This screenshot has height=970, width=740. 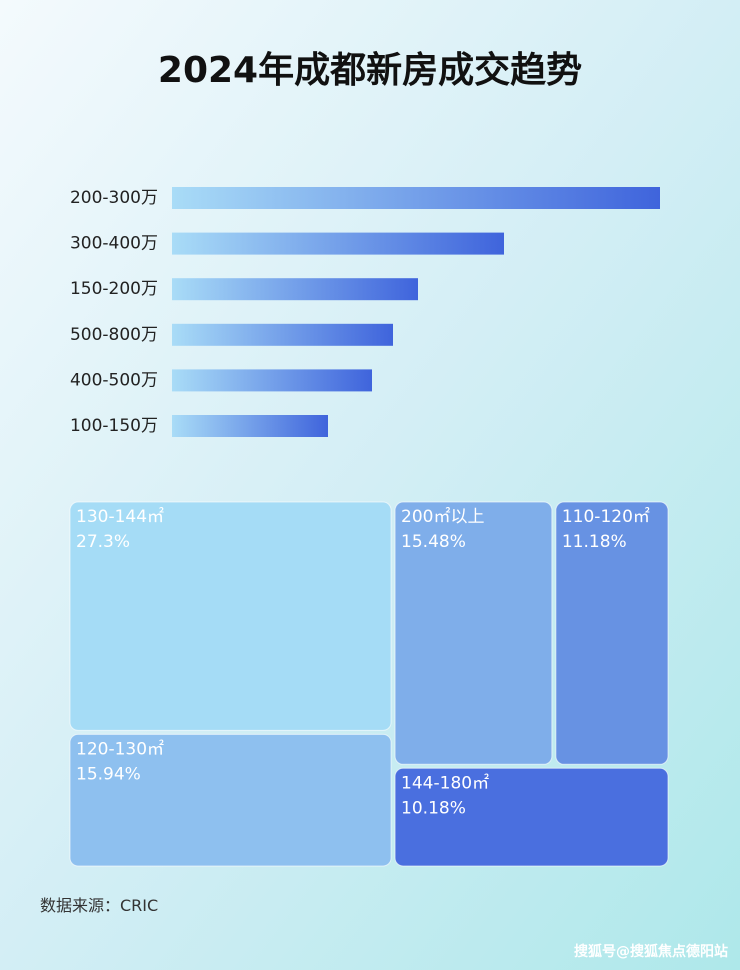 What do you see at coordinates (114, 380) in the screenshot?
I see `category-label: 400-500万` at bounding box center [114, 380].